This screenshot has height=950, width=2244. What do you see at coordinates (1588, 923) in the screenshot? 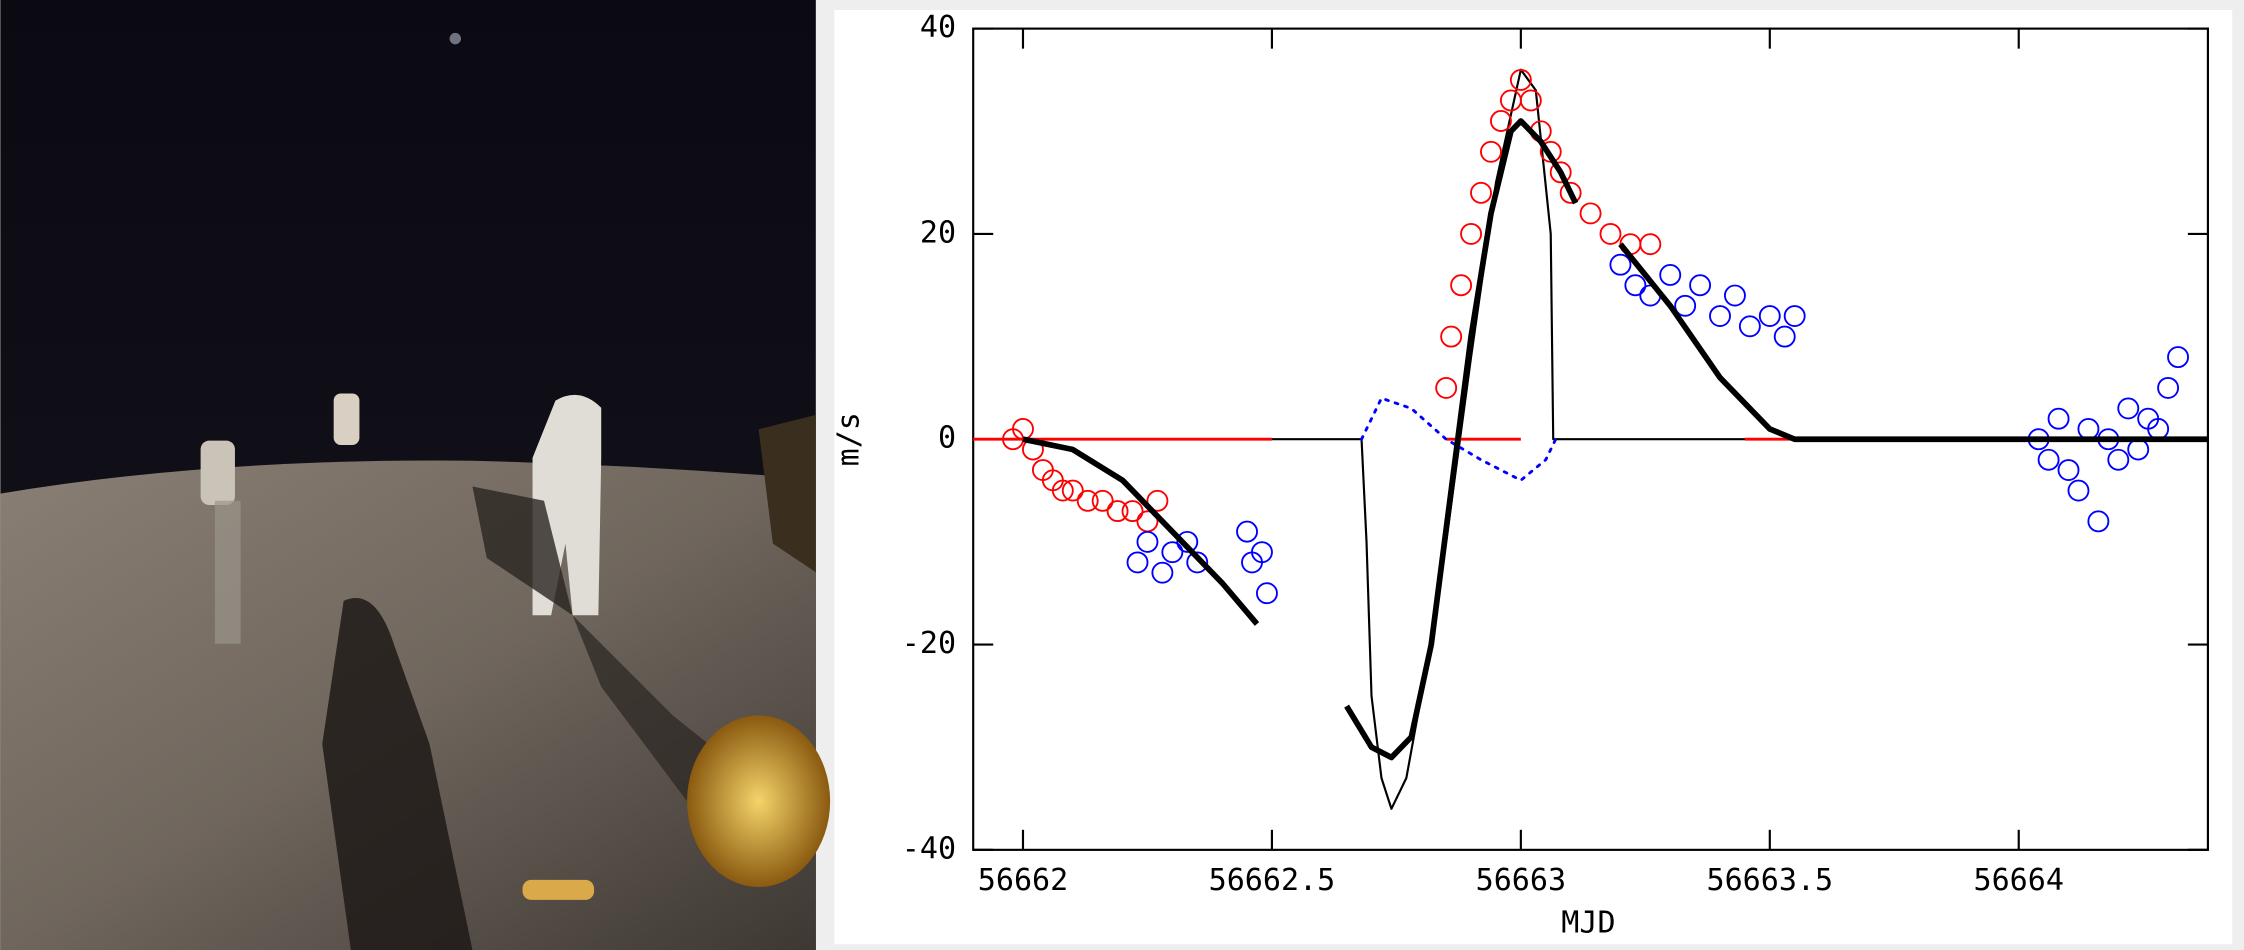
I see `x-axis-label: MJD` at bounding box center [1588, 923].